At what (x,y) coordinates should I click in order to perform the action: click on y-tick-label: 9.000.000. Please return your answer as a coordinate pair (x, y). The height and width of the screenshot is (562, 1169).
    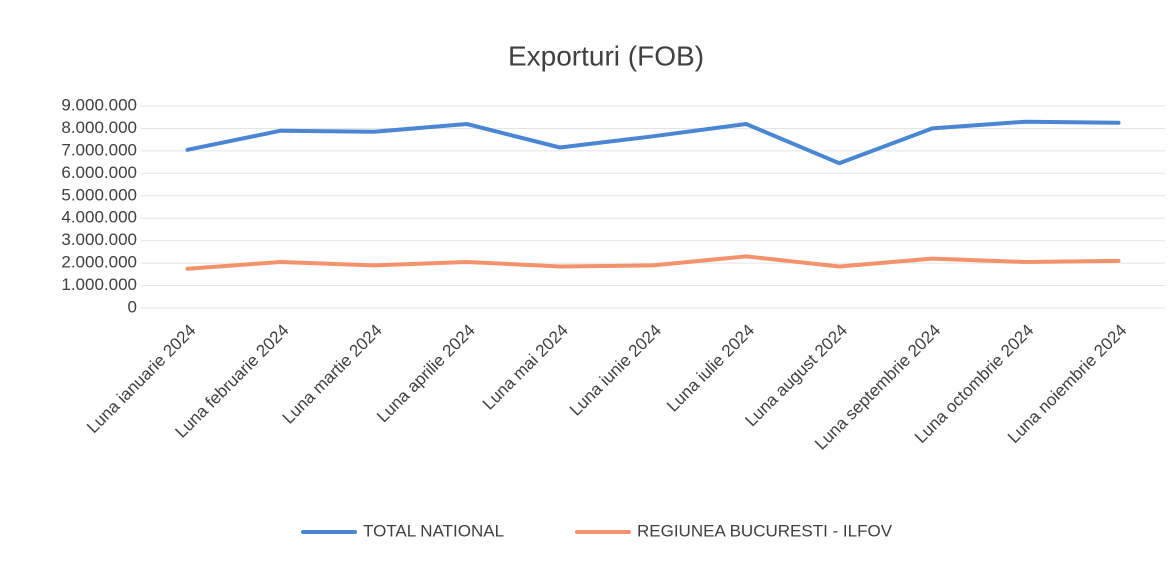
    Looking at the image, I should click on (99, 104).